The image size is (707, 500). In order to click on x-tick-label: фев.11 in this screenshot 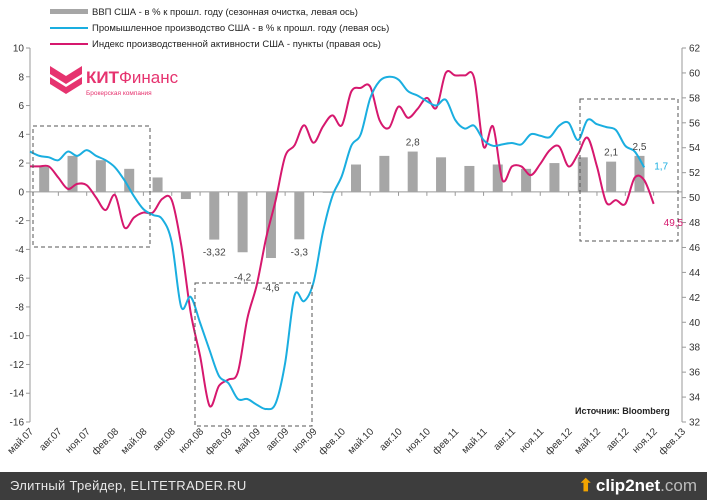, I will do `click(446, 441)`.